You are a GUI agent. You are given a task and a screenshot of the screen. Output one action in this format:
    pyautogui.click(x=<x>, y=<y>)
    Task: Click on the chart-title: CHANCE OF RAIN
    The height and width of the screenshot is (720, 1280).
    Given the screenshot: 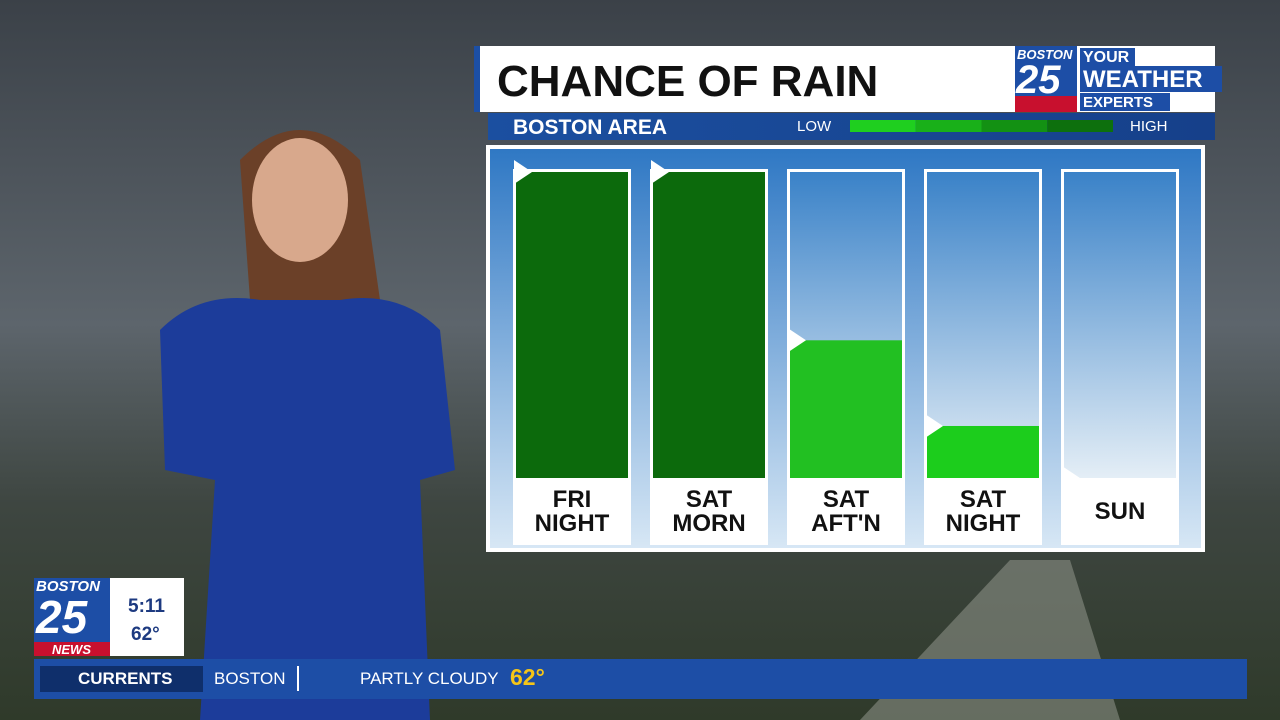 What is the action you would take?
    pyautogui.click(x=688, y=81)
    